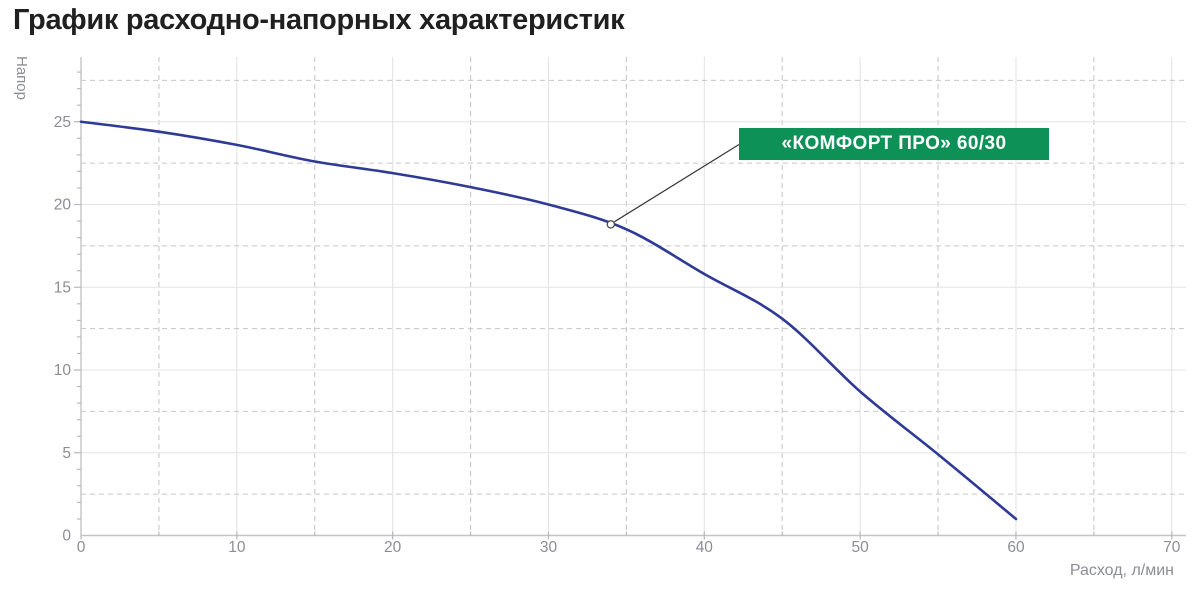 The image size is (1200, 596). Describe the element at coordinates (81, 547) in the screenshot. I see `x-tick-label: 0` at that location.